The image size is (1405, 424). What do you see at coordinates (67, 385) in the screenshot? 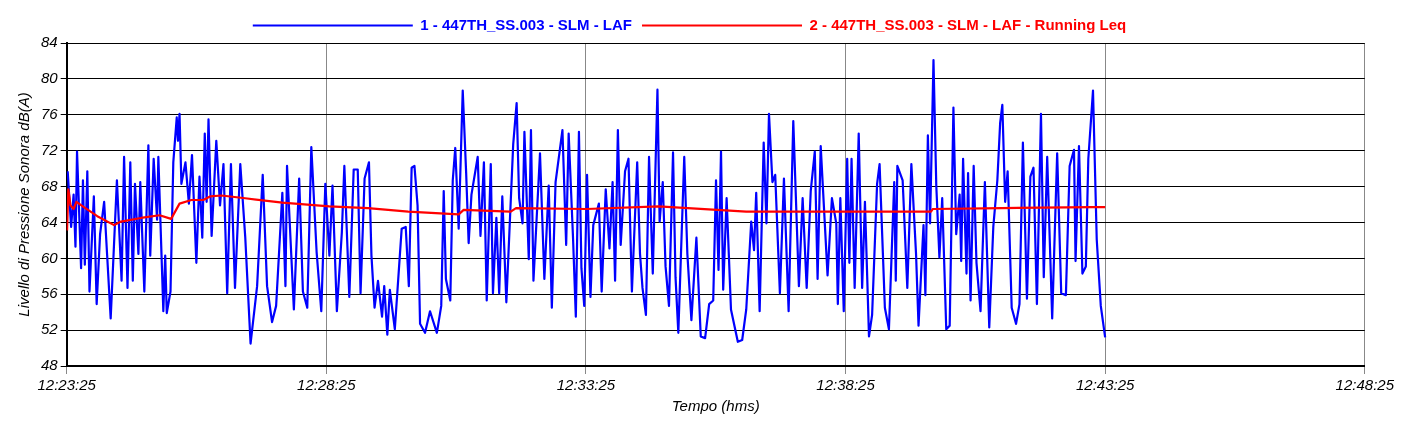
I see `x-tick-label: 12:23:25` at bounding box center [67, 385].